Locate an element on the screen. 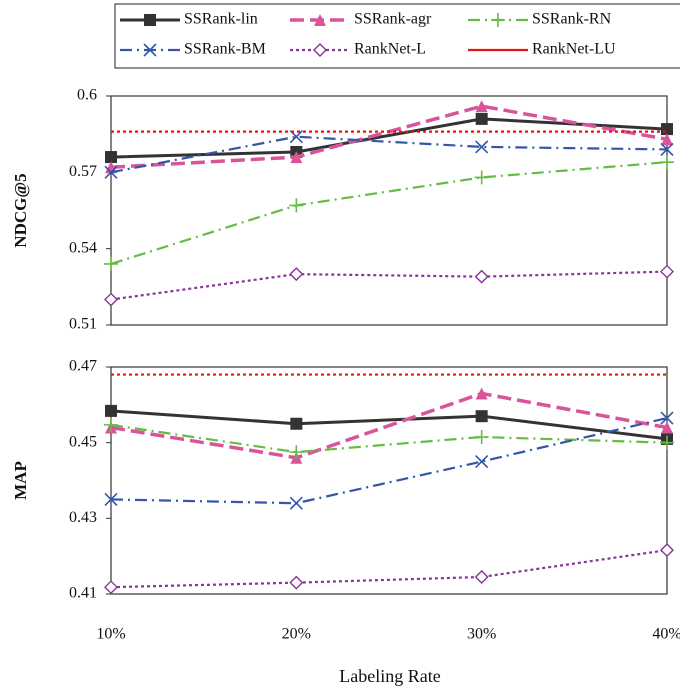  x-tick-label: 40% is located at coordinates (666, 634).